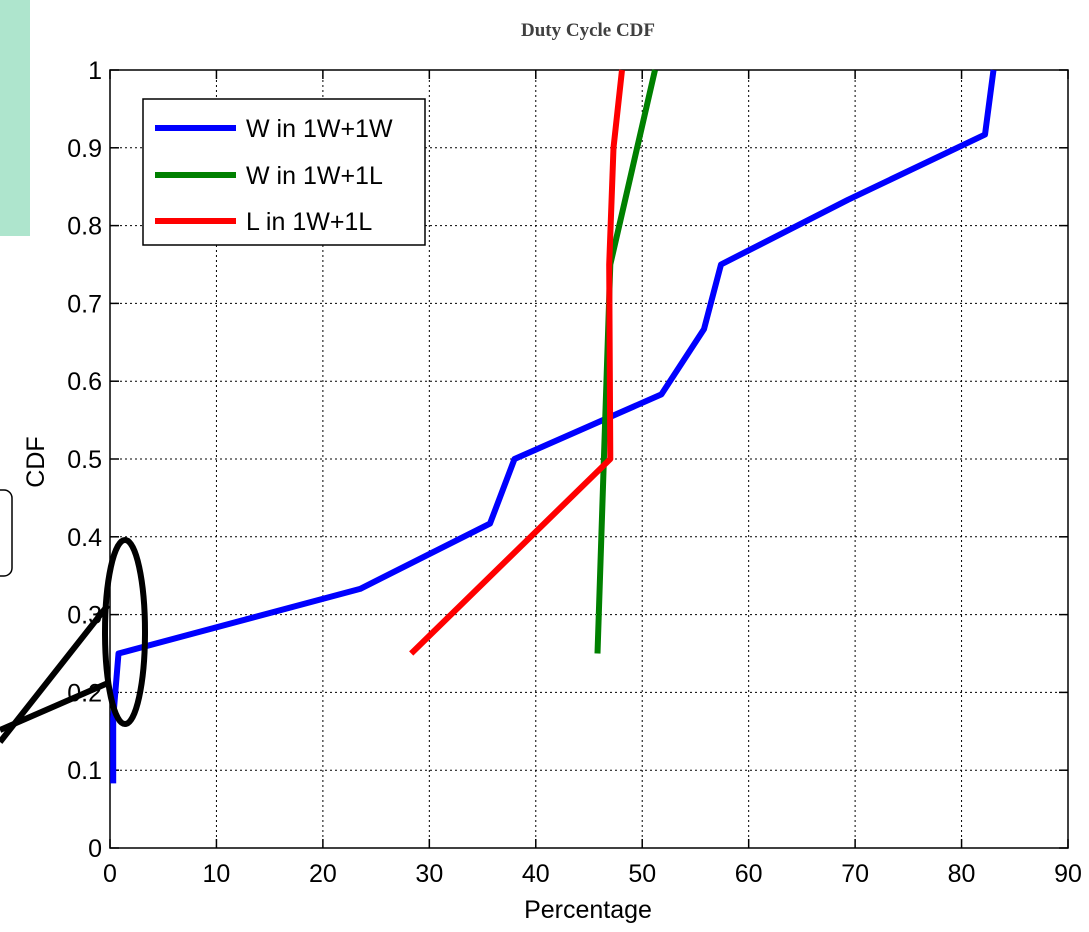 This screenshot has width=1089, height=932. What do you see at coordinates (642, 874) in the screenshot?
I see `x-tick-label: 50` at bounding box center [642, 874].